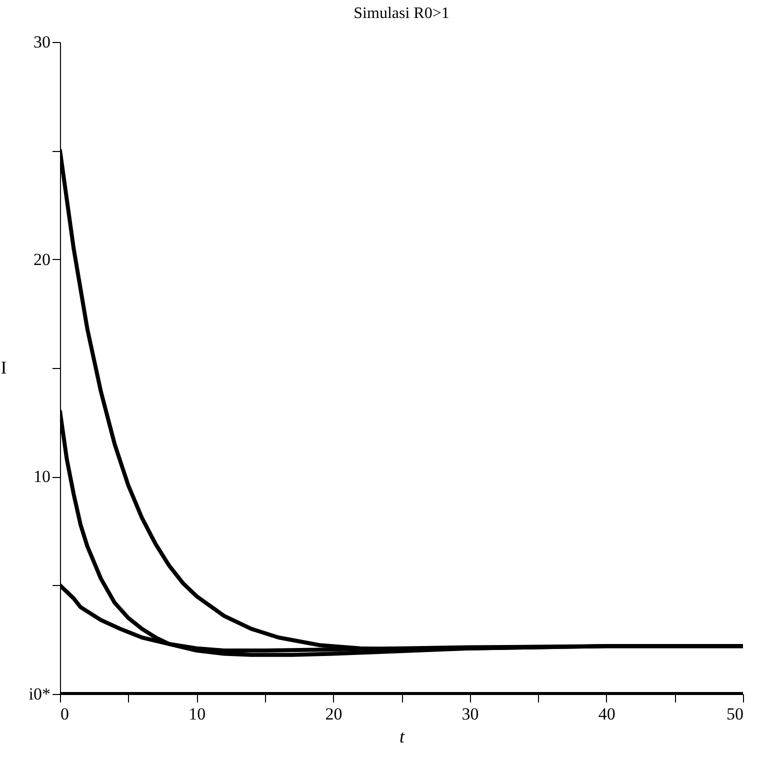  Describe the element at coordinates (64, 714) in the screenshot. I see `x-tick-label: 0` at that location.